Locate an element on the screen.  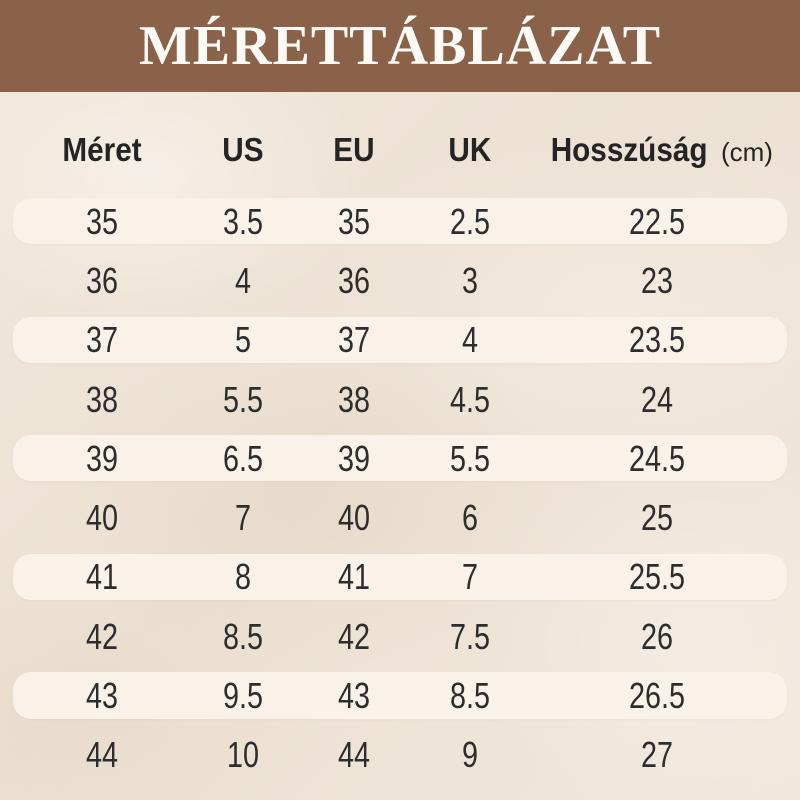
cell-size: 39 is located at coordinates (102, 458).